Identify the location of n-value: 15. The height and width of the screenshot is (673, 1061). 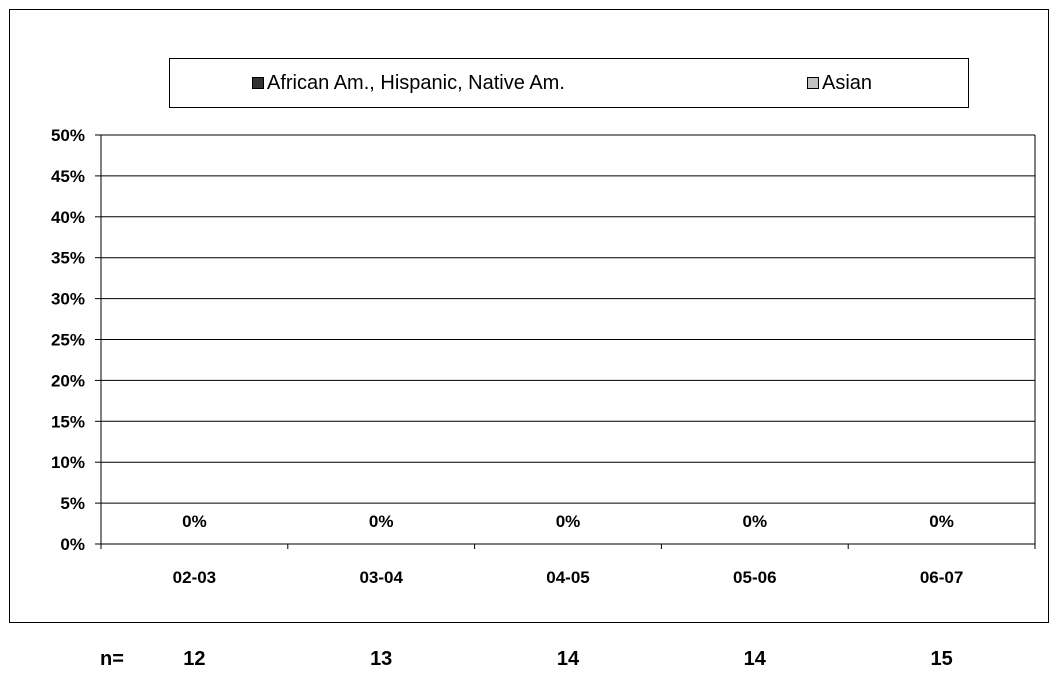
(941, 659).